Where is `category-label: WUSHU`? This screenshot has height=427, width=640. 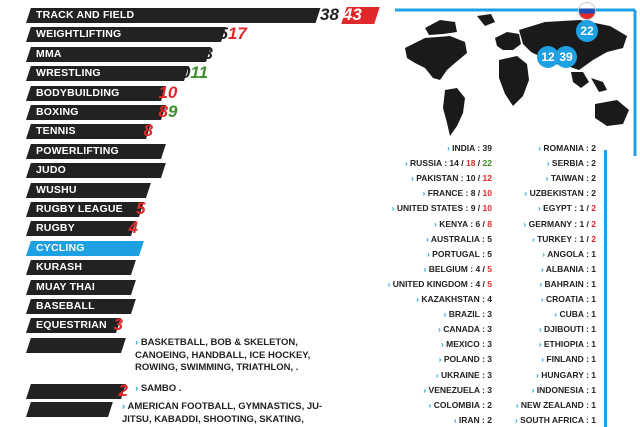
category-label: WUSHU is located at coordinates (56, 189).